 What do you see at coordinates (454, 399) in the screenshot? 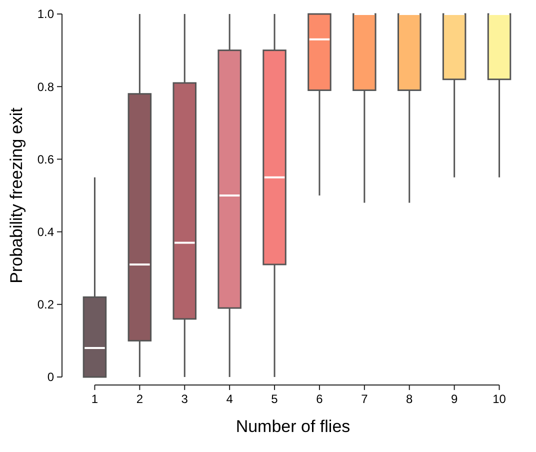
I see `x-tick-label: 9` at bounding box center [454, 399].